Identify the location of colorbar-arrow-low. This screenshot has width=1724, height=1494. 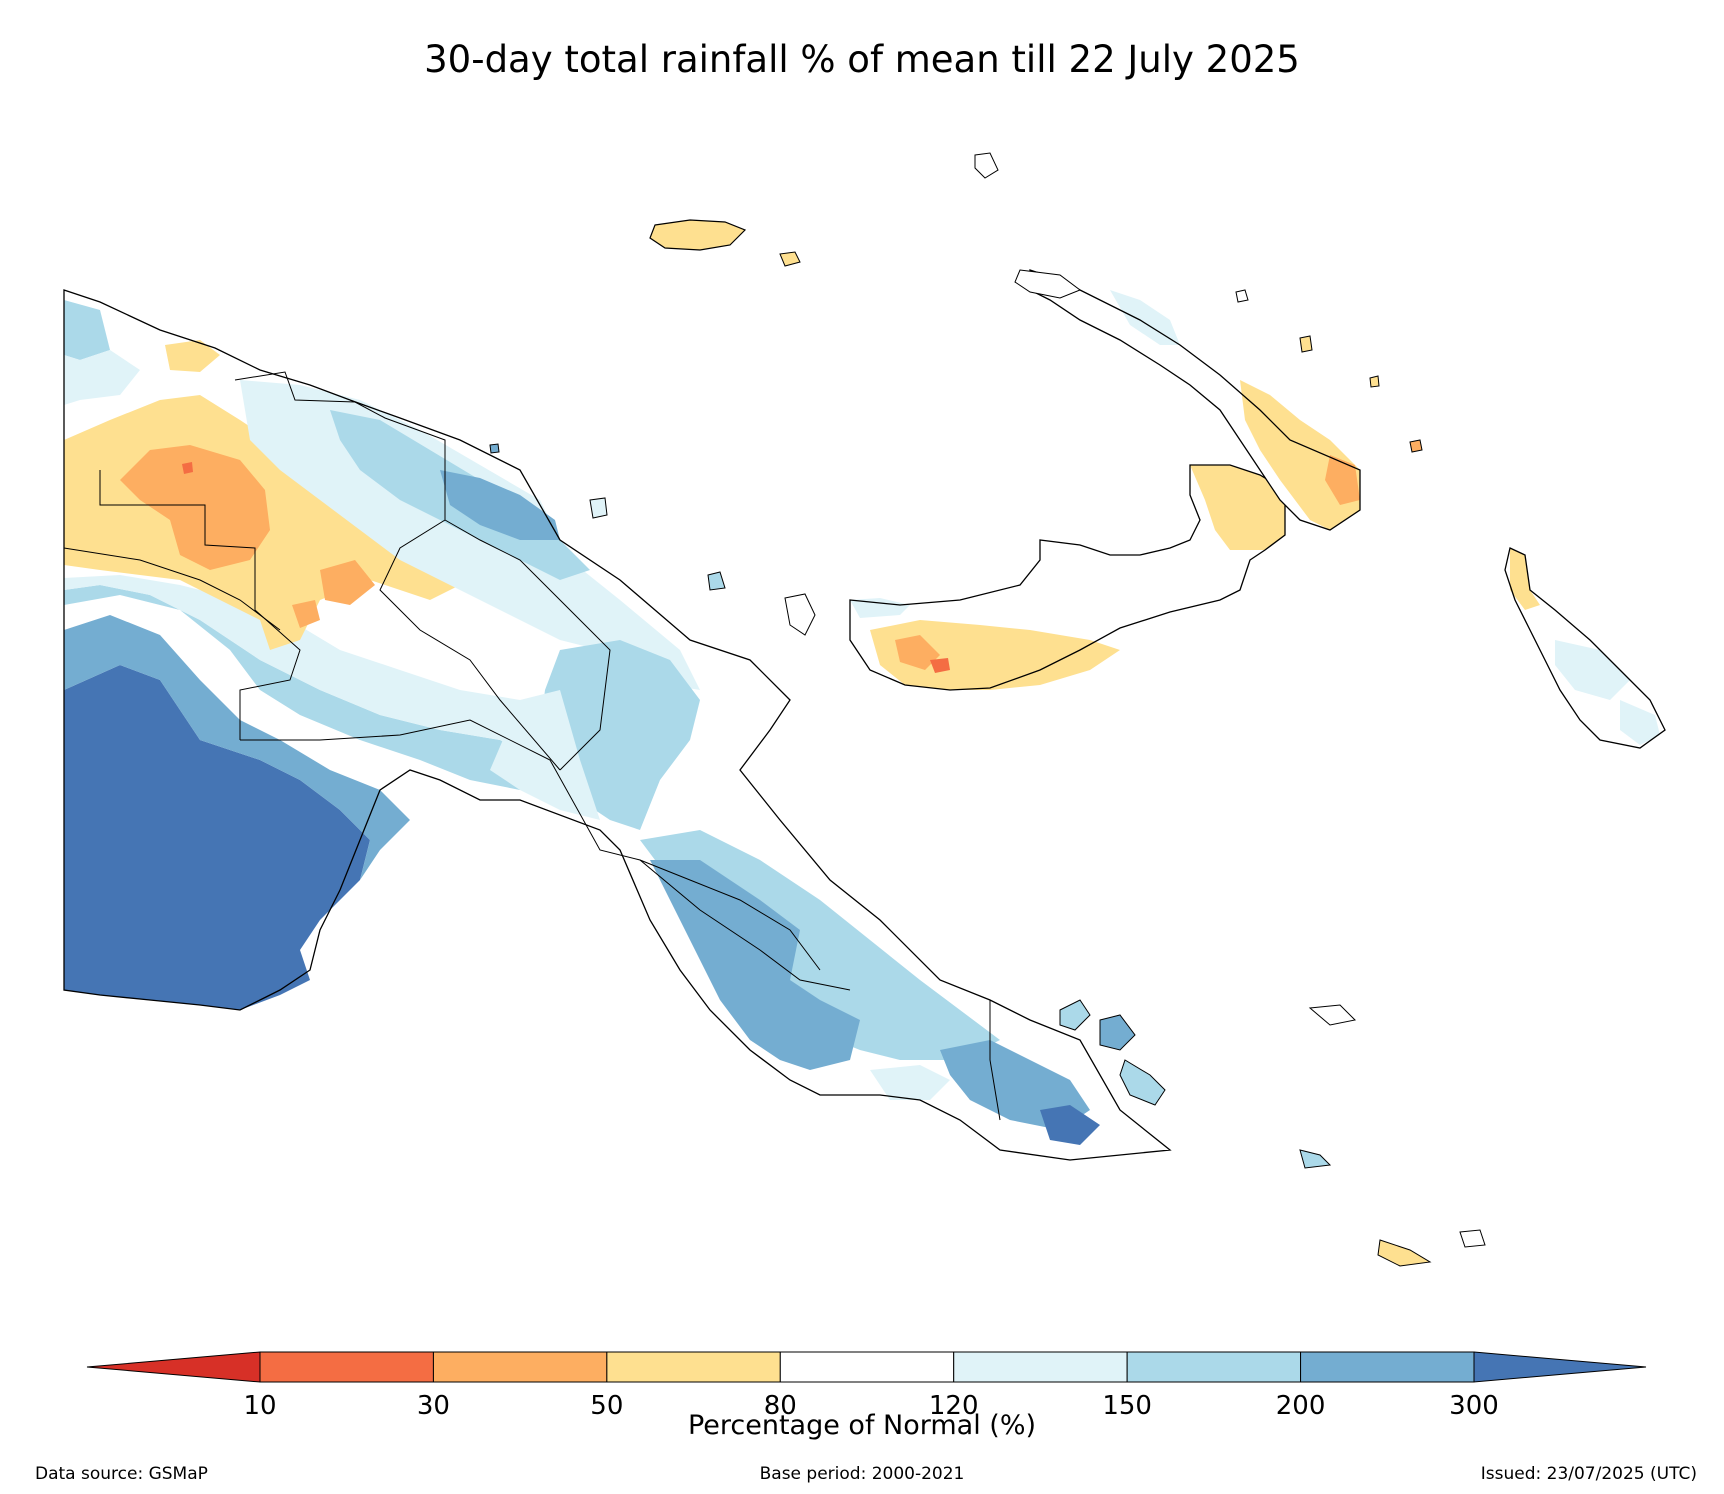
(173, 1367).